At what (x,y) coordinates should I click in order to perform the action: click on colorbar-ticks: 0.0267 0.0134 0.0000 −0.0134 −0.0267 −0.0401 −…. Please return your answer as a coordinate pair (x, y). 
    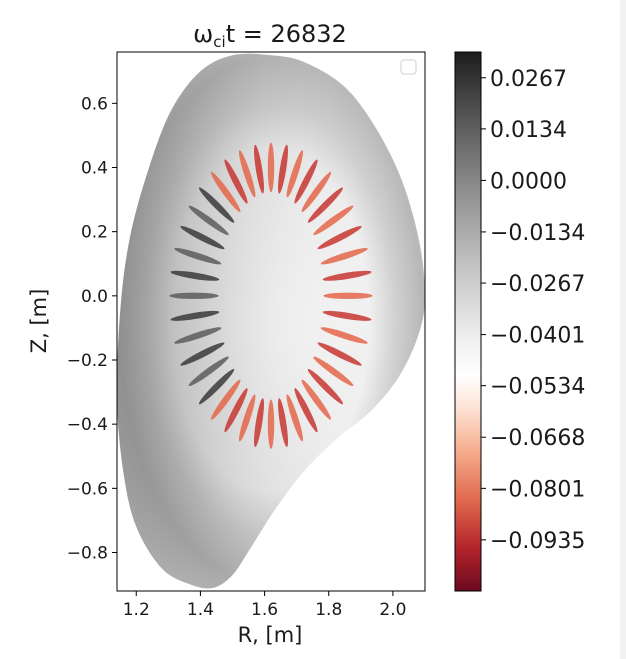
    Looking at the image, I should click on (533, 310).